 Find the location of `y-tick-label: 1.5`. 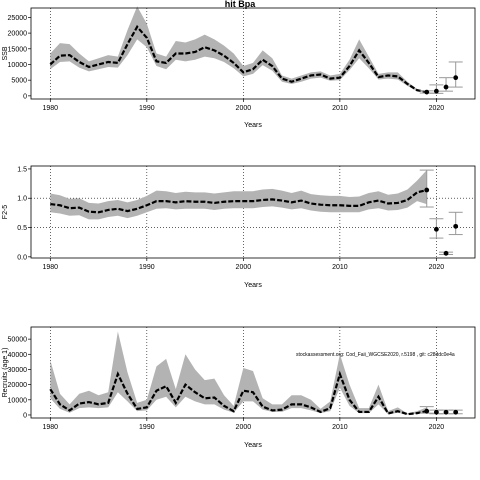

y-tick-label: 1.5 is located at coordinates (22, 169).